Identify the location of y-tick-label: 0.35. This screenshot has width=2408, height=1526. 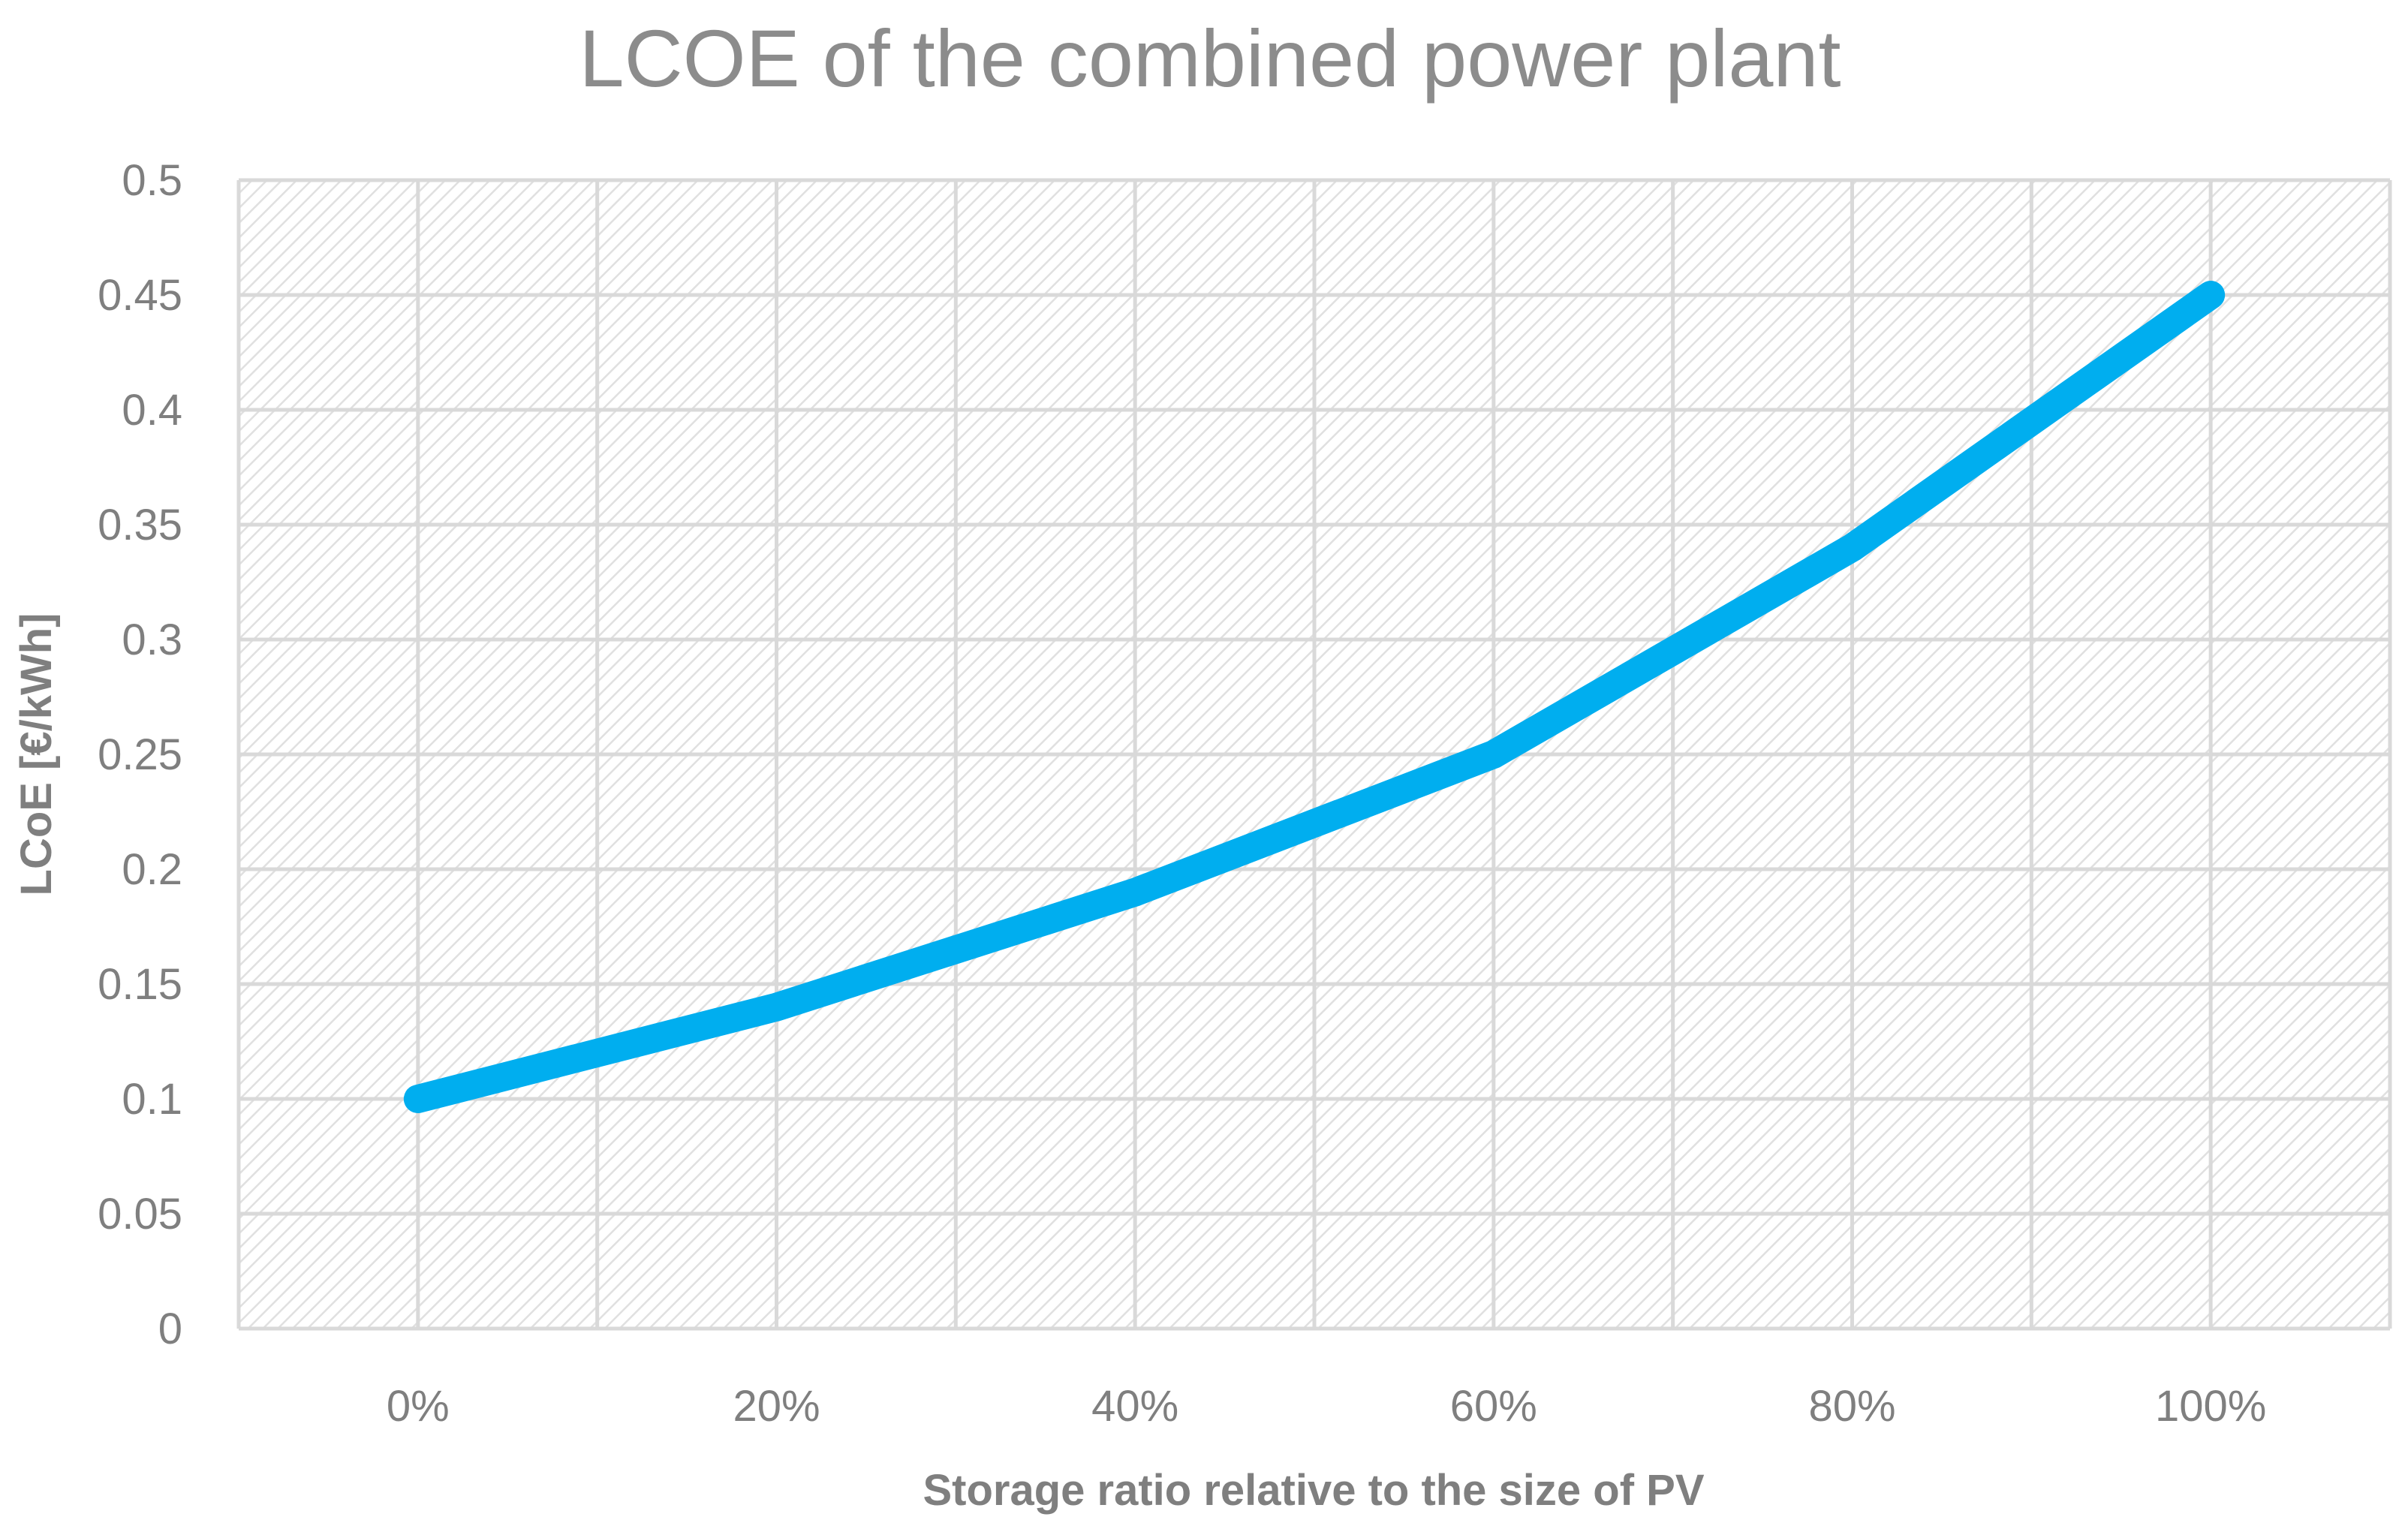
(140, 525).